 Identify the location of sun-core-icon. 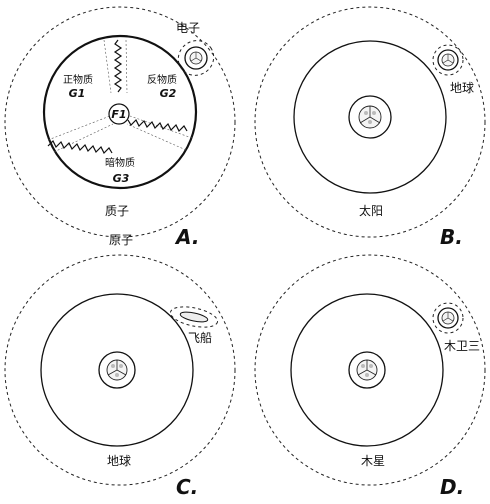
(370, 117).